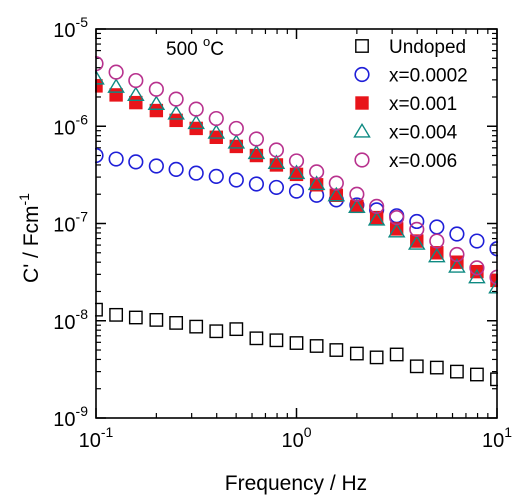 The height and width of the screenshot is (498, 513). What do you see at coordinates (70, 28) in the screenshot?
I see `y-tick-label: 10⁻⁵` at bounding box center [70, 28].